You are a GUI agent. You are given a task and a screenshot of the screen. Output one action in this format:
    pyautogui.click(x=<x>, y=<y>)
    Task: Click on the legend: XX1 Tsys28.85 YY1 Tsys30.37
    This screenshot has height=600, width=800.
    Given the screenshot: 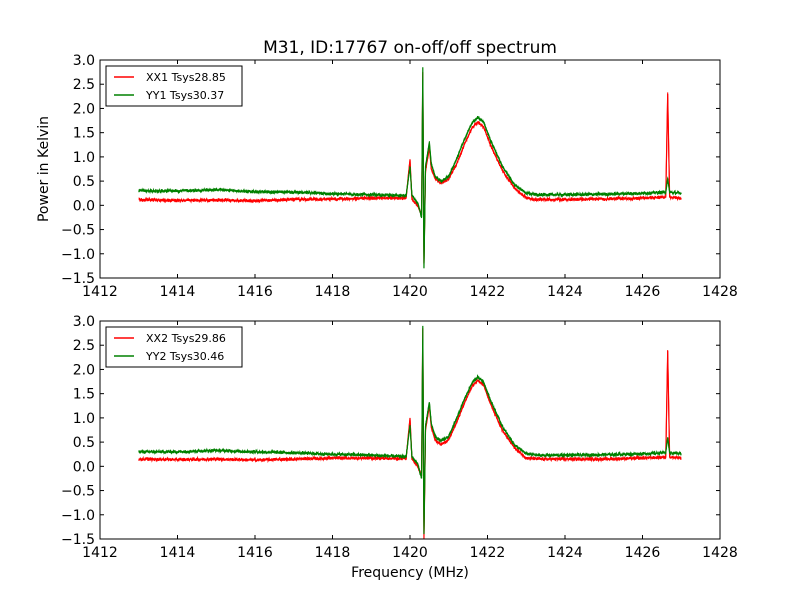 What is the action you would take?
    pyautogui.click(x=174, y=86)
    